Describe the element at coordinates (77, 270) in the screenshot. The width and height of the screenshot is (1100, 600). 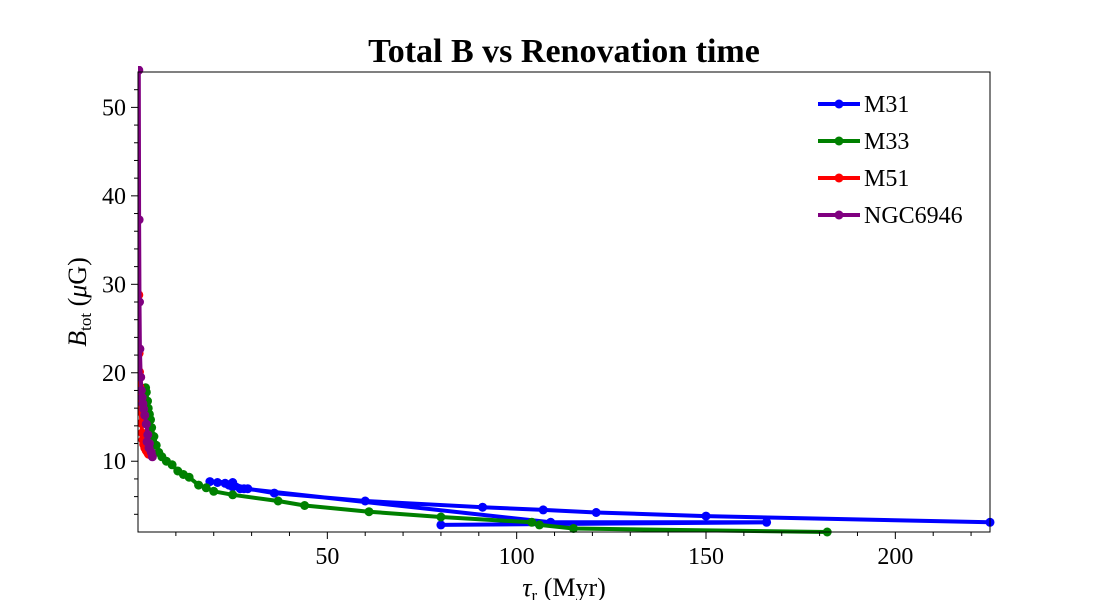
I see `y-axis-unit-close: G)` at that location.